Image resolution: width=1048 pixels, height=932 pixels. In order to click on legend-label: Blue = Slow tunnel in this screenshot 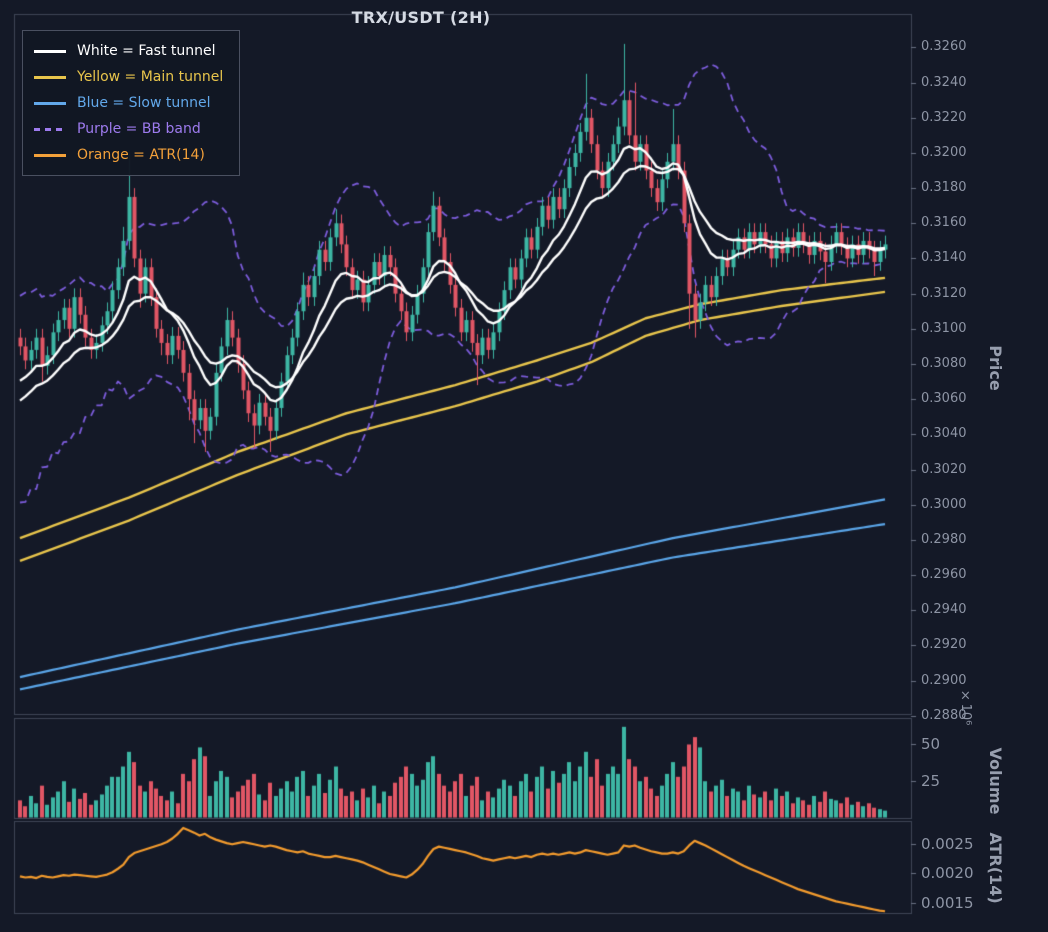, I will do `click(144, 103)`.